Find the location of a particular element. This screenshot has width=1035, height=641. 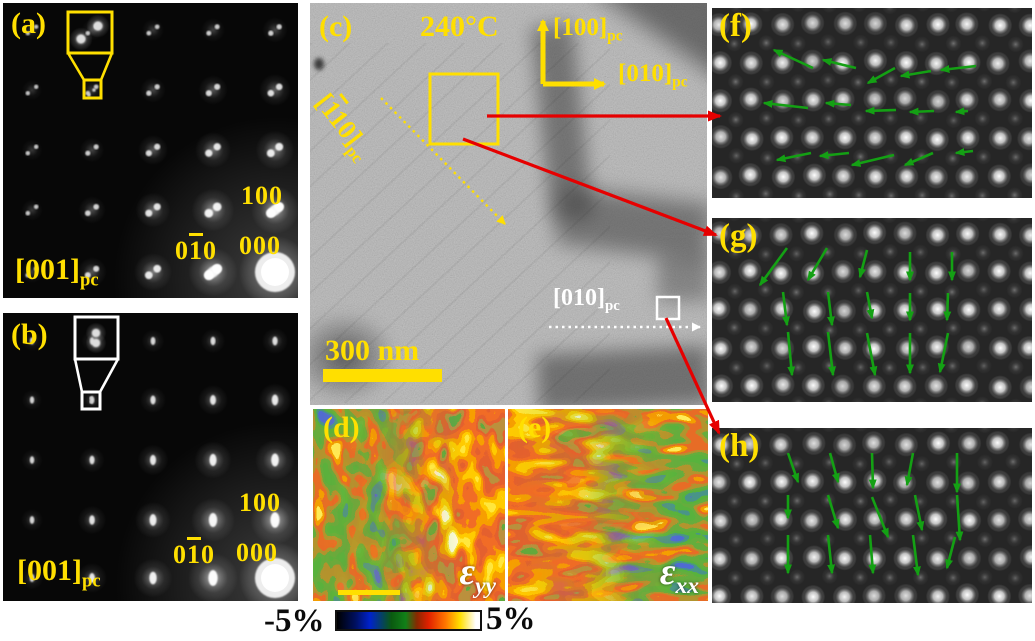

diffraction-pattern-b is located at coordinates (159, 458).